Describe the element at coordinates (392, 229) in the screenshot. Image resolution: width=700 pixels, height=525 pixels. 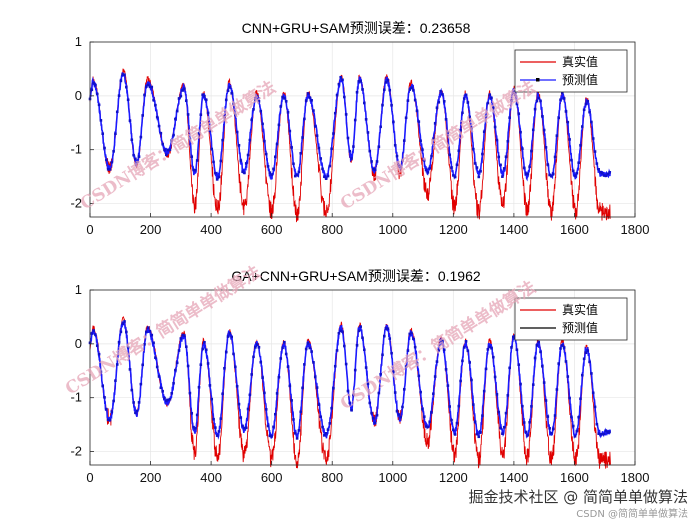
I see `x-tick-label: 1000` at that location.